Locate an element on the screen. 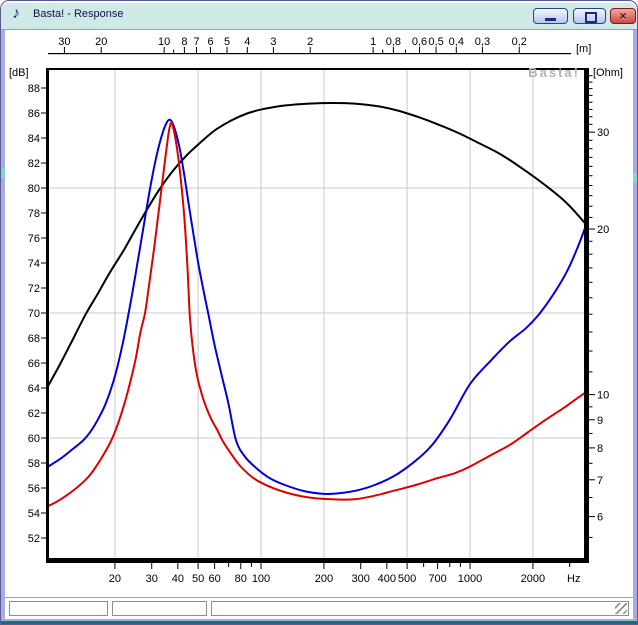 This screenshot has width=638, height=625. status-bar is located at coordinates (319, 608).